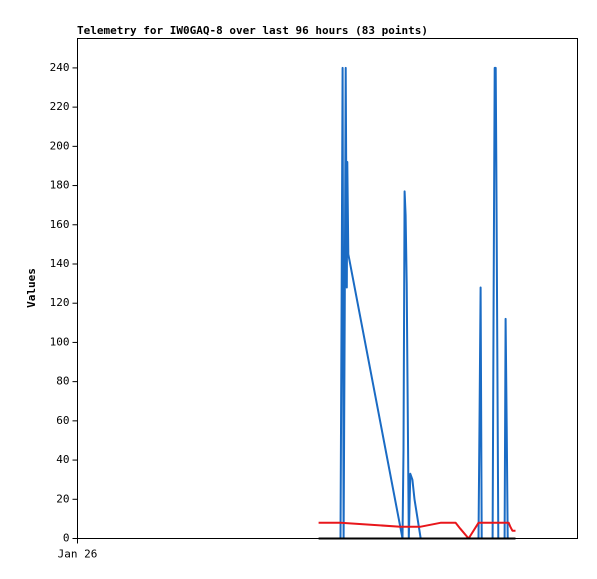  Describe the element at coordinates (60, 106) in the screenshot. I see `y-tick-label: 220` at that location.